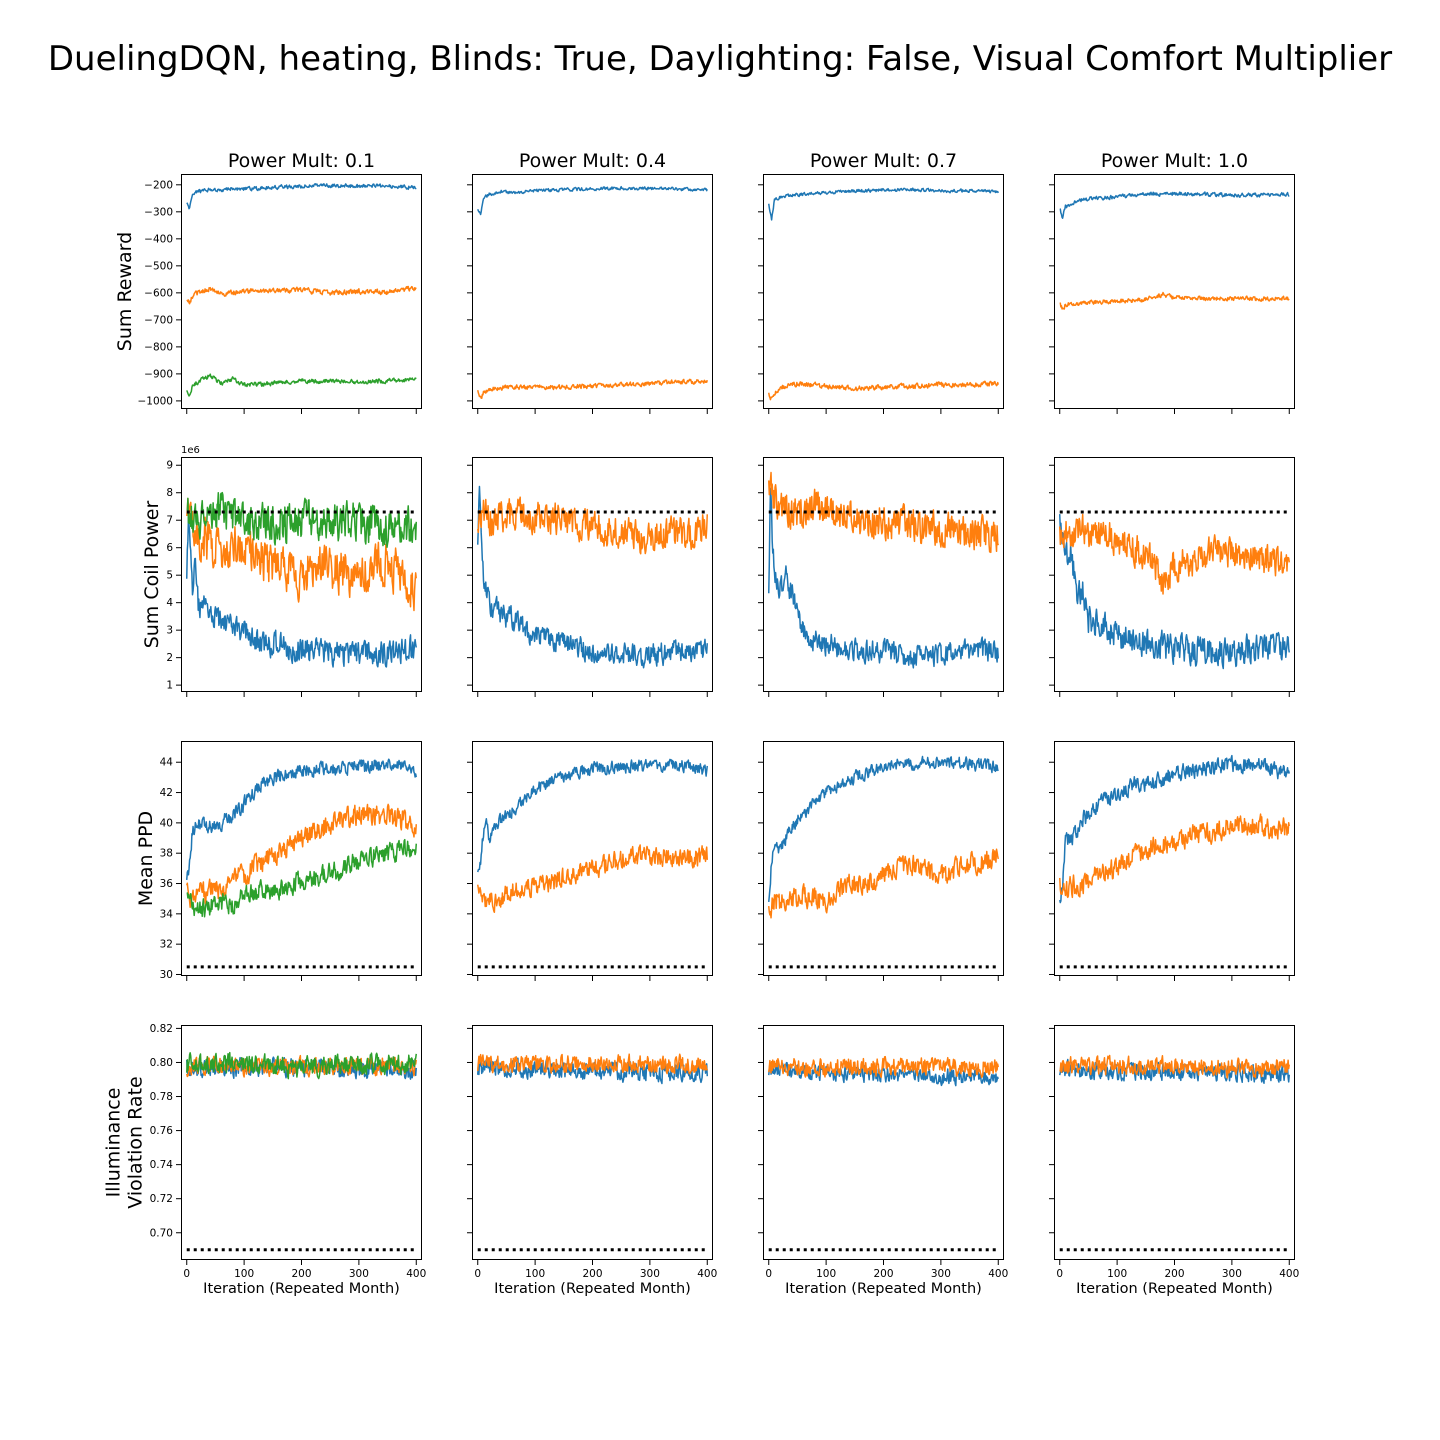  Describe the element at coordinates (135, 1142) in the screenshot. I see `ylabel-line: Violation Rate` at that location.